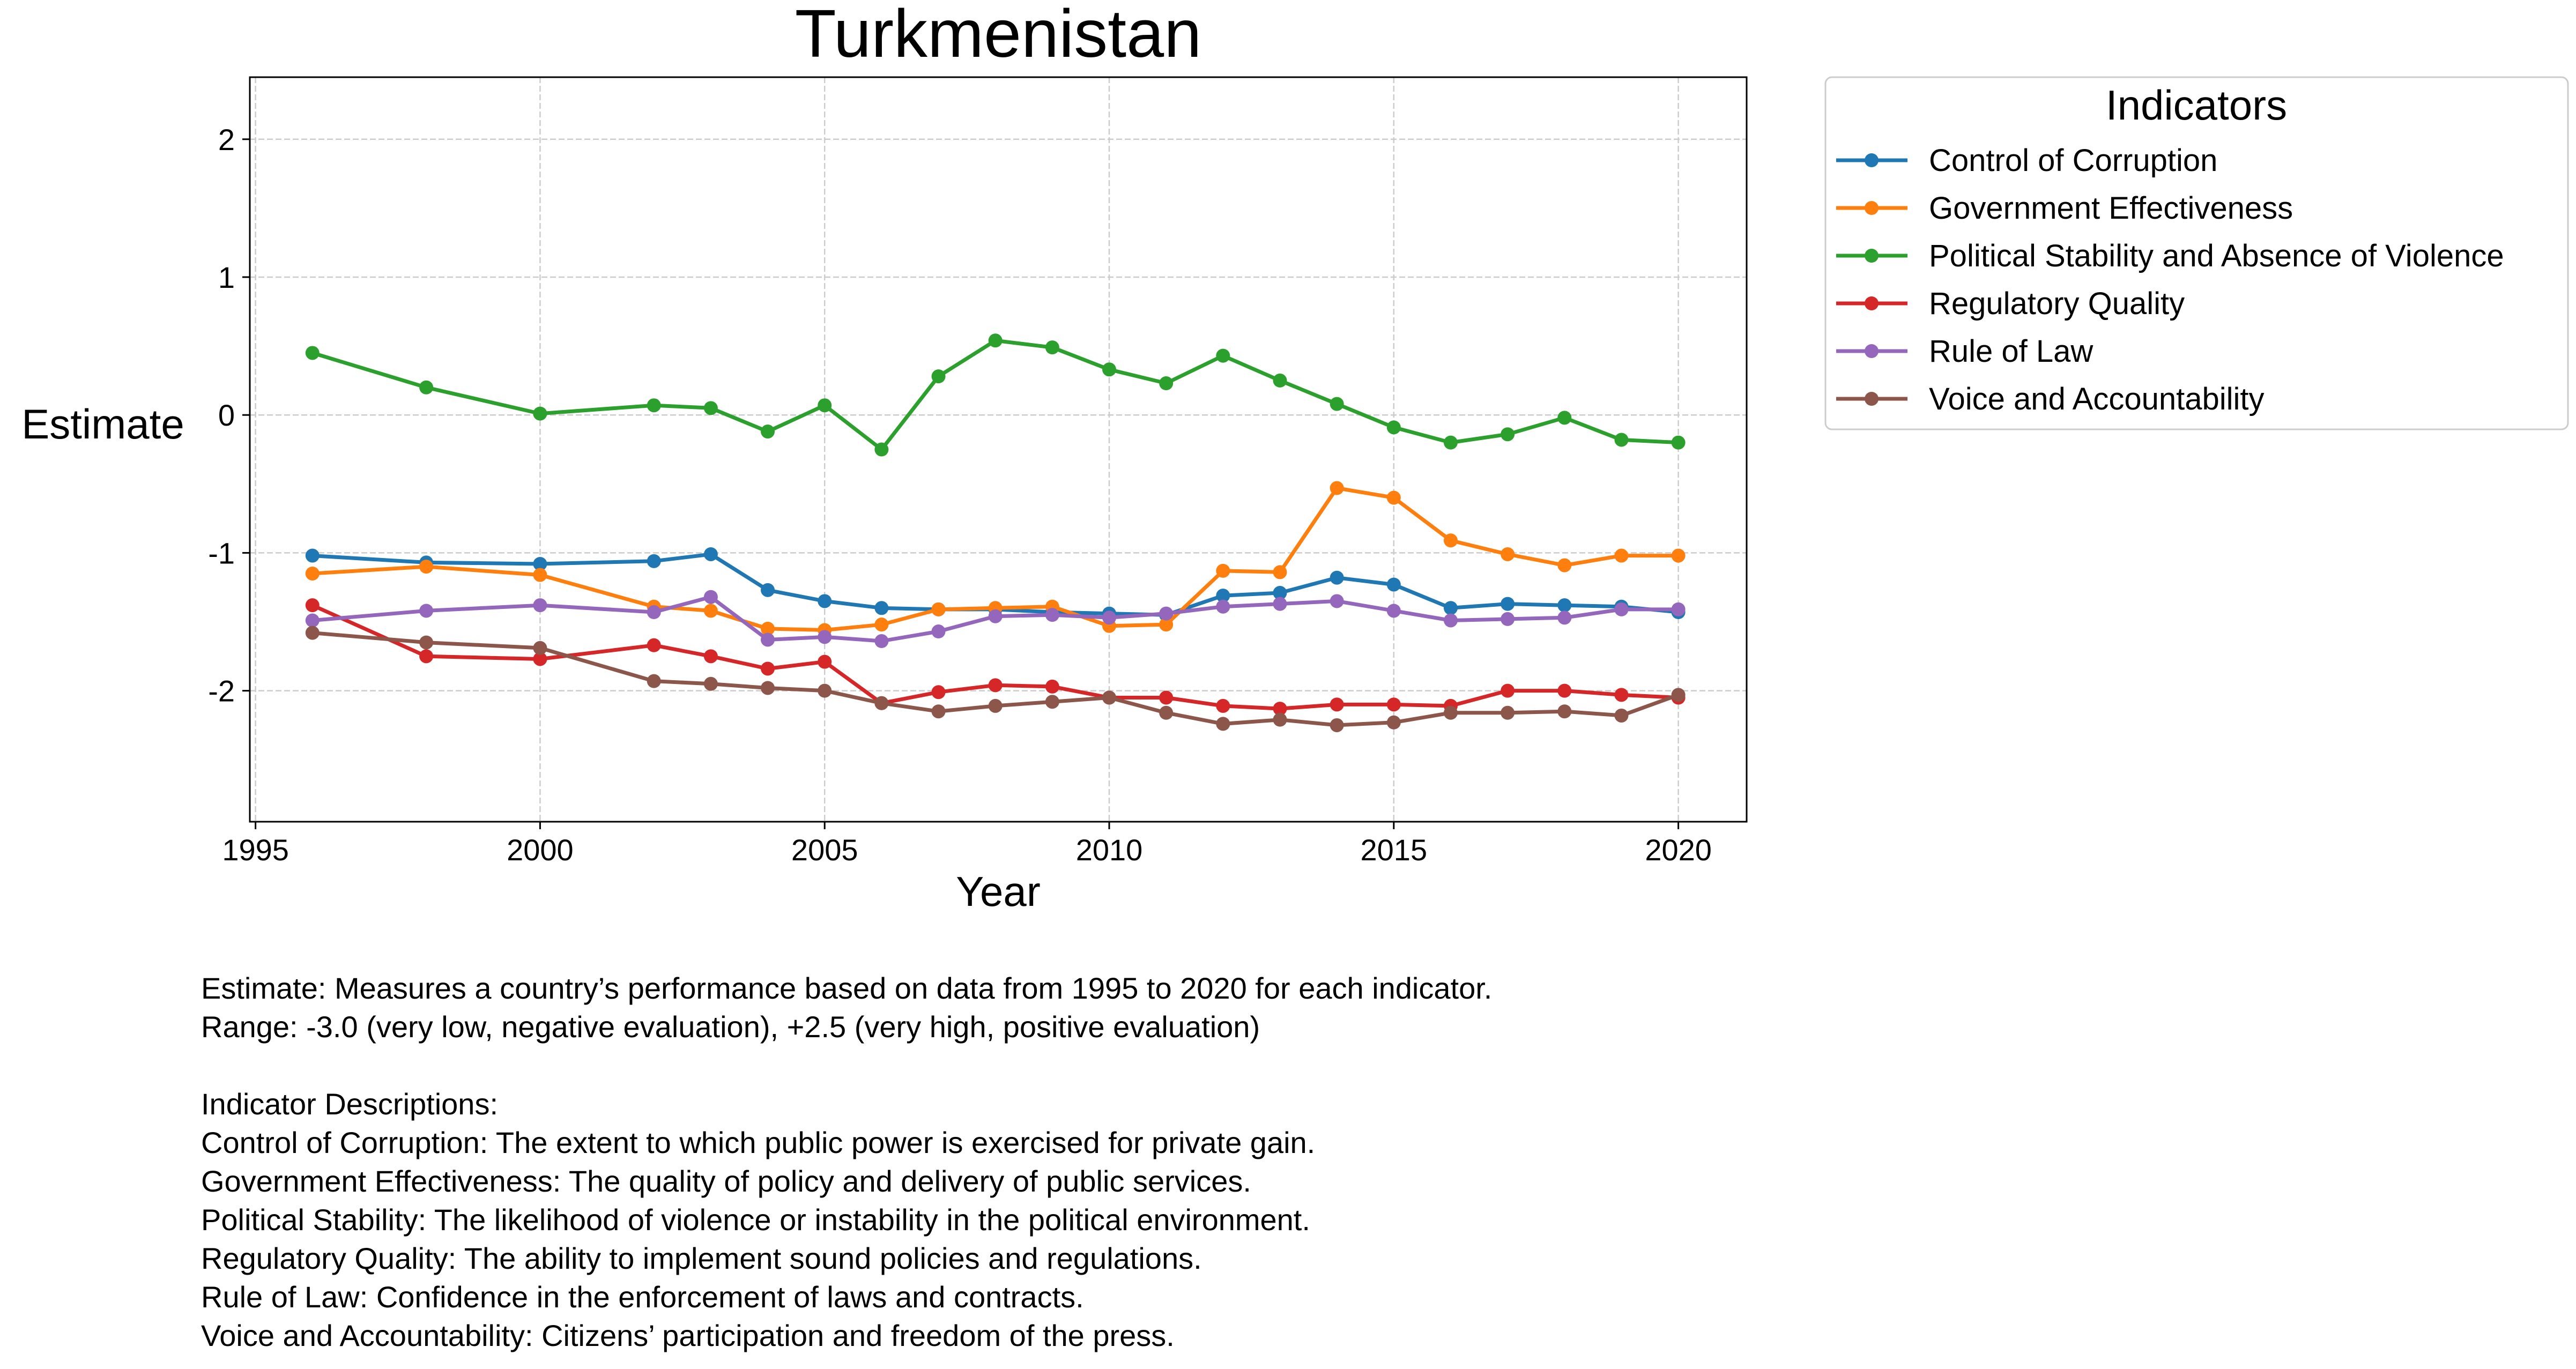  Describe the element at coordinates (103, 424) in the screenshot. I see `y-axis-label: Estimate` at that location.